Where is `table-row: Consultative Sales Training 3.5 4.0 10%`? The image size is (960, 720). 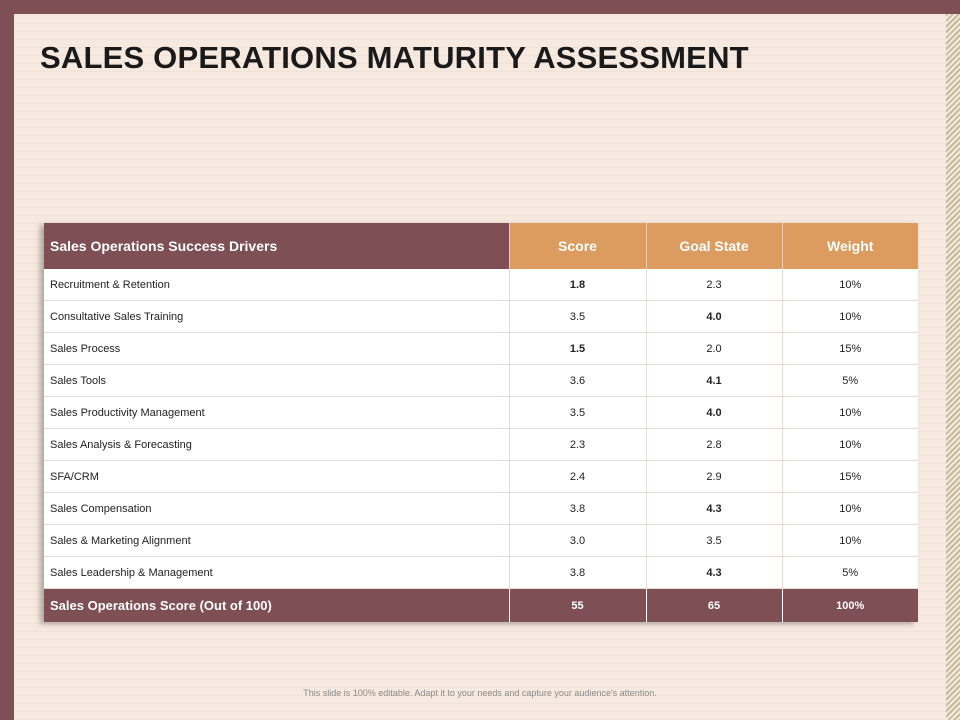
table-row: Consultative Sales Training 3.5 4.0 10% is located at coordinates (481, 316).